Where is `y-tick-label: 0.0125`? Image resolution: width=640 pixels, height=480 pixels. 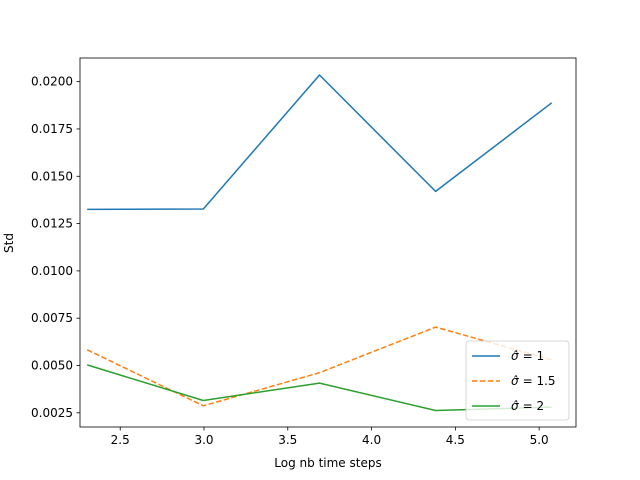 y-tick-label: 0.0125 is located at coordinates (52, 224).